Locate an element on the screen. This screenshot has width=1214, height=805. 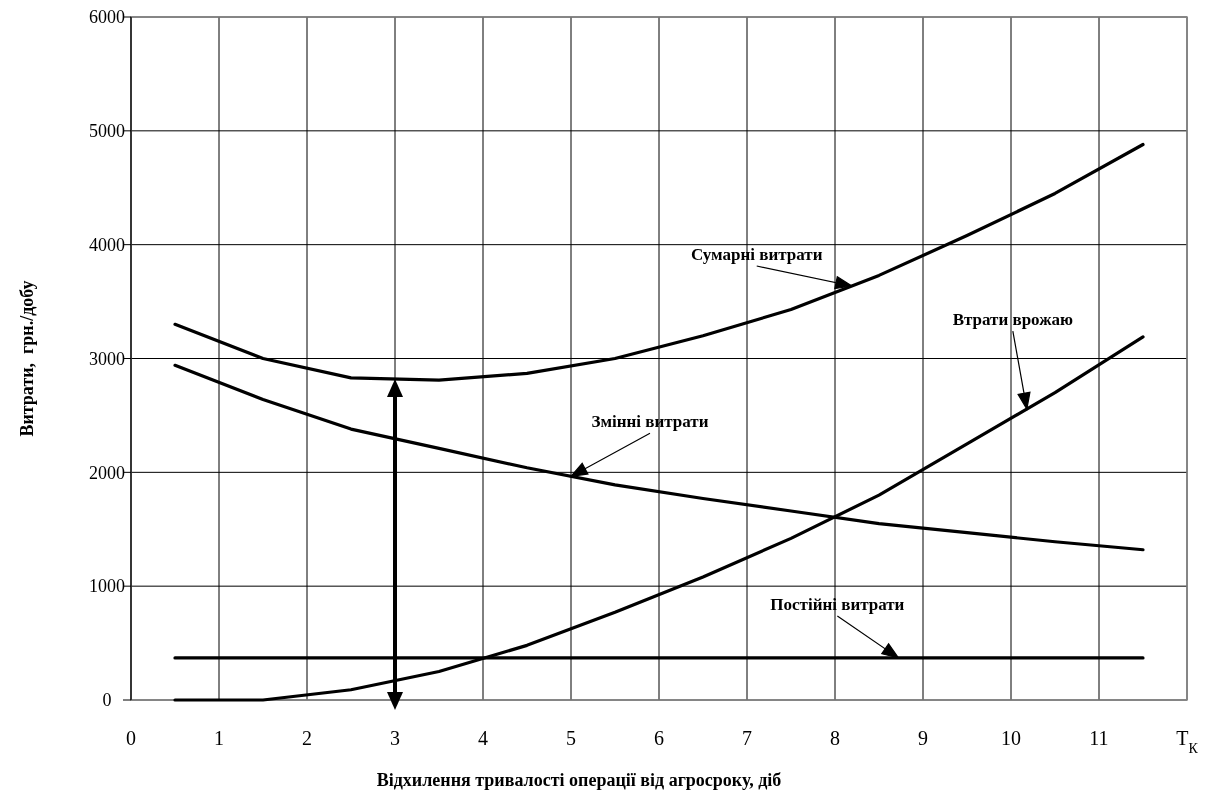
x-axis-title: Відхилення тривалості операції від агросроку, діб is located at coordinates (579, 780).